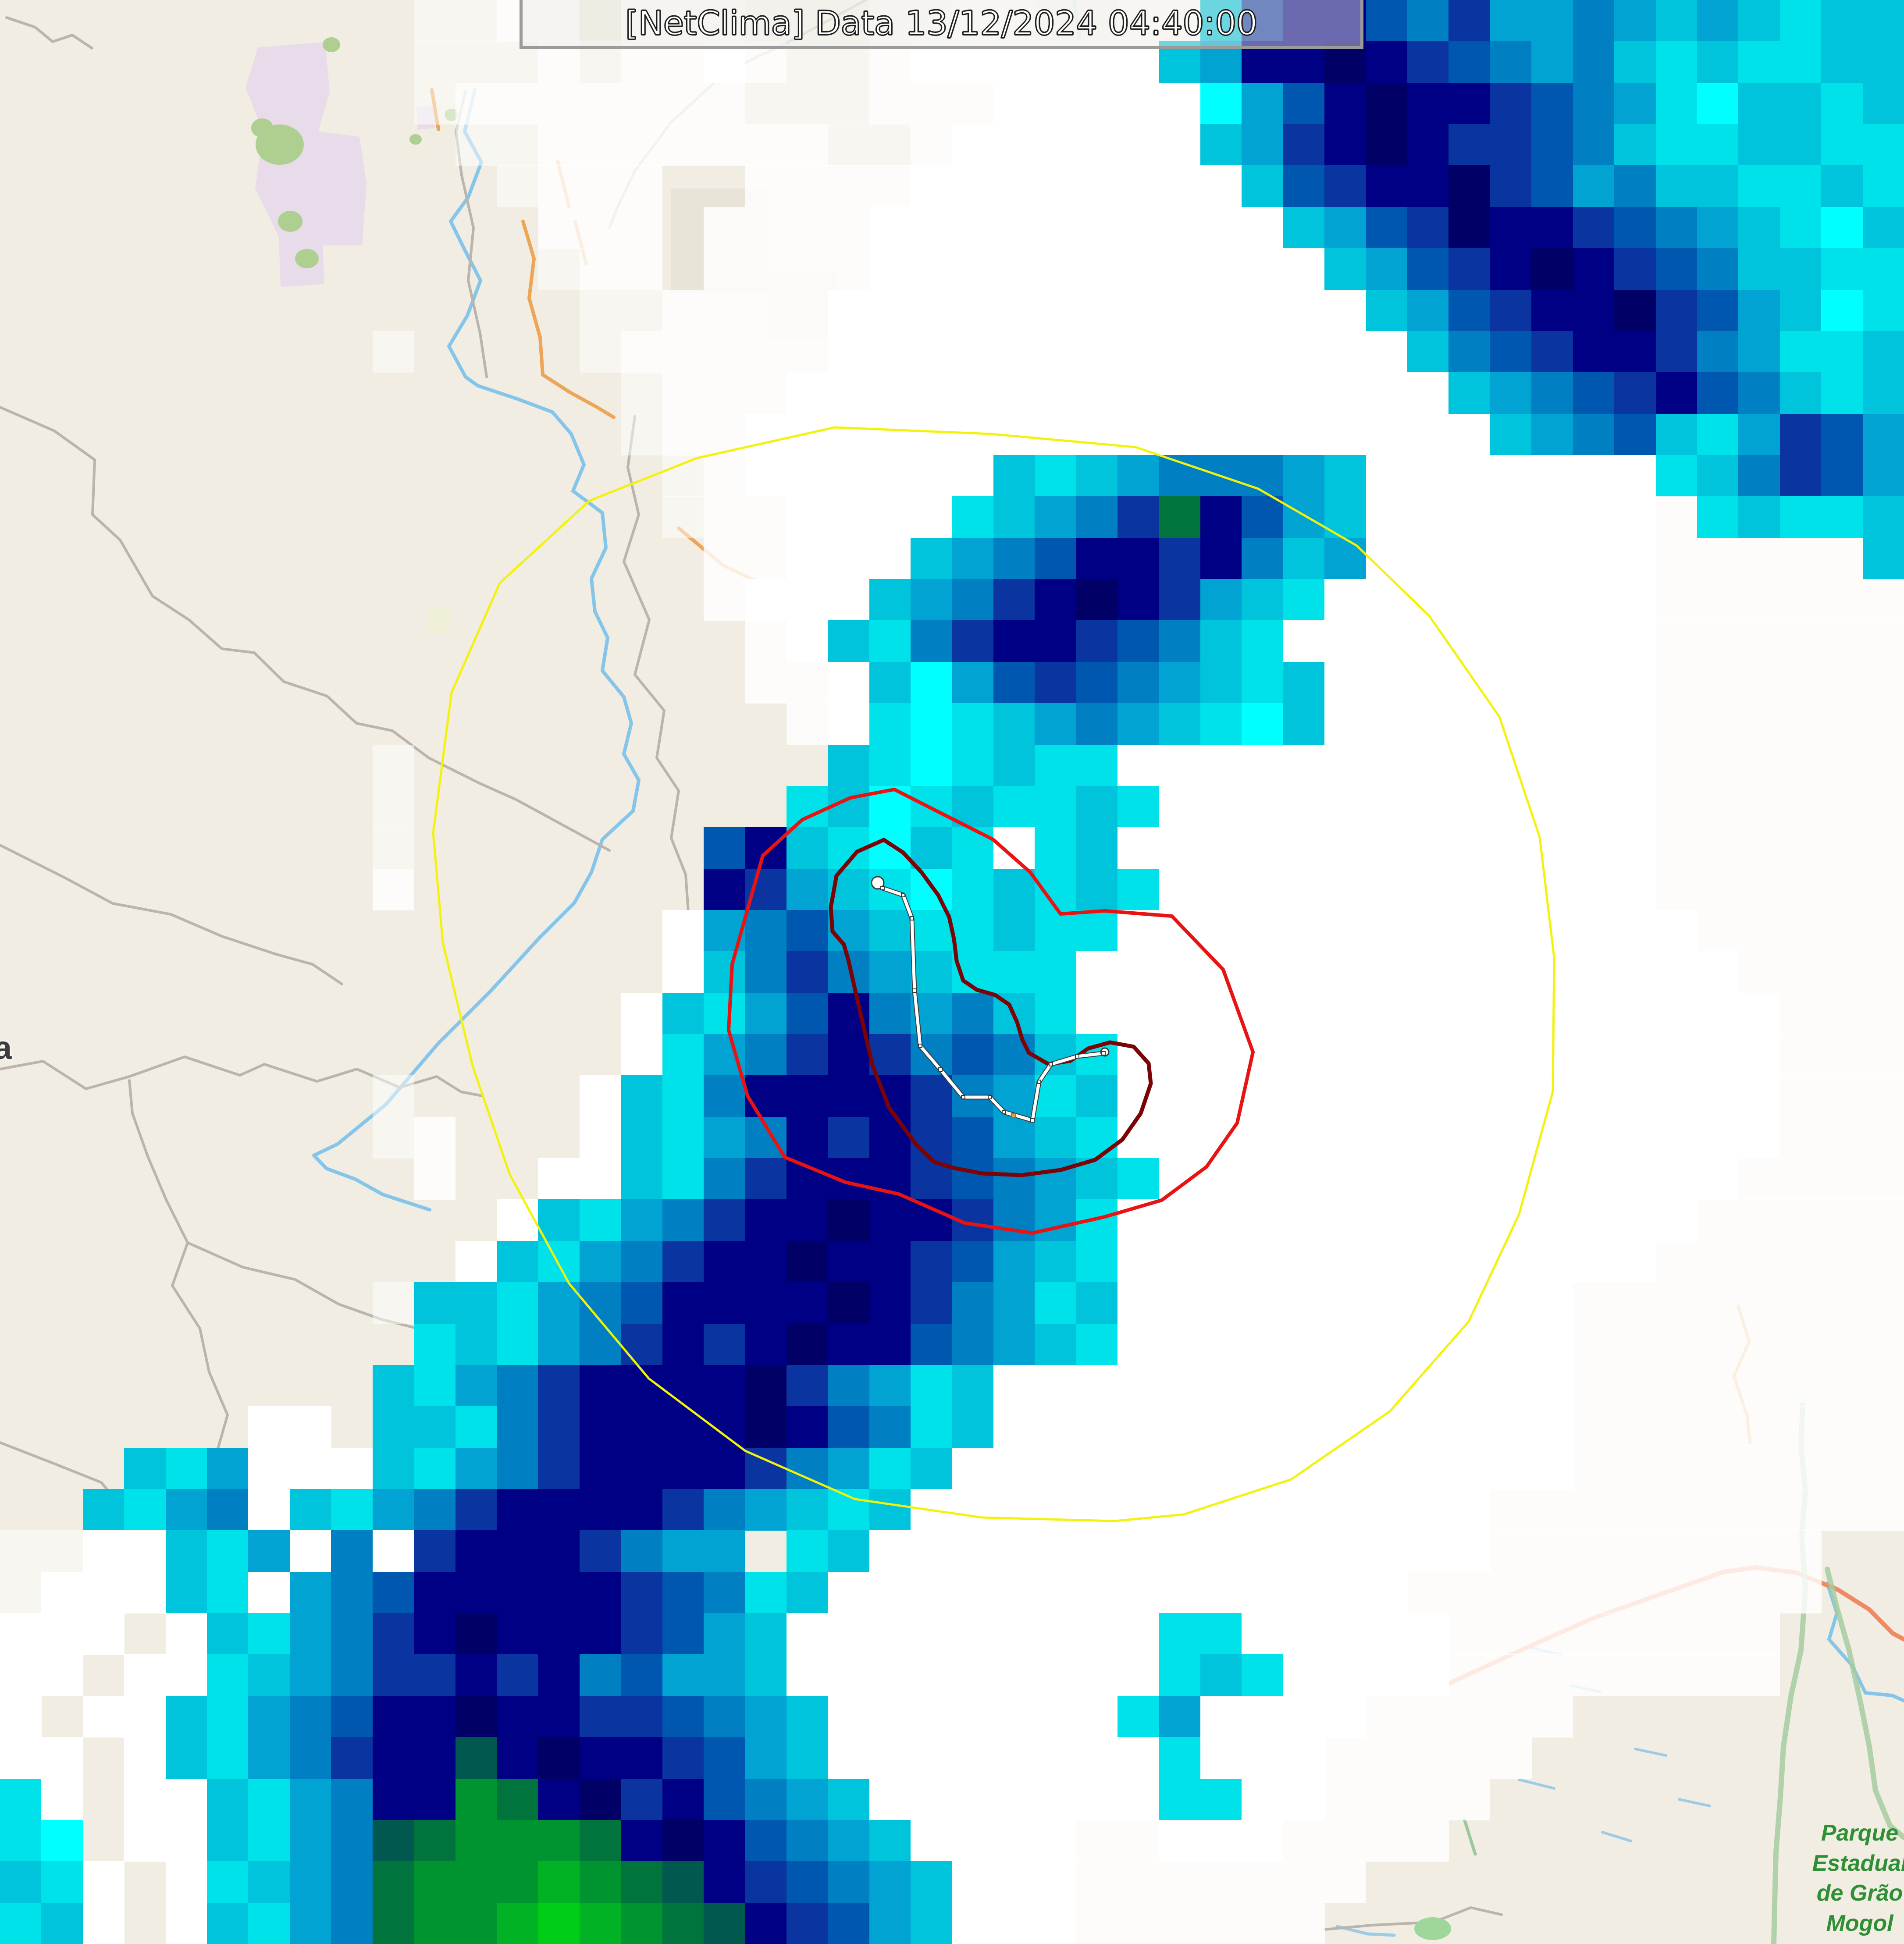  Describe the element at coordinates (991, 1007) in the screenshot. I see `alert-contour-darkred` at that location.